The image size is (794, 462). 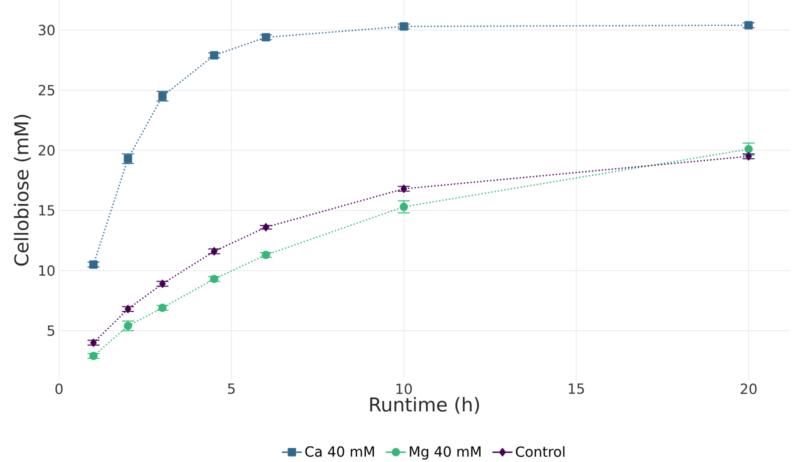 I want to click on y-tick-label: 30, so click(x=46, y=30).